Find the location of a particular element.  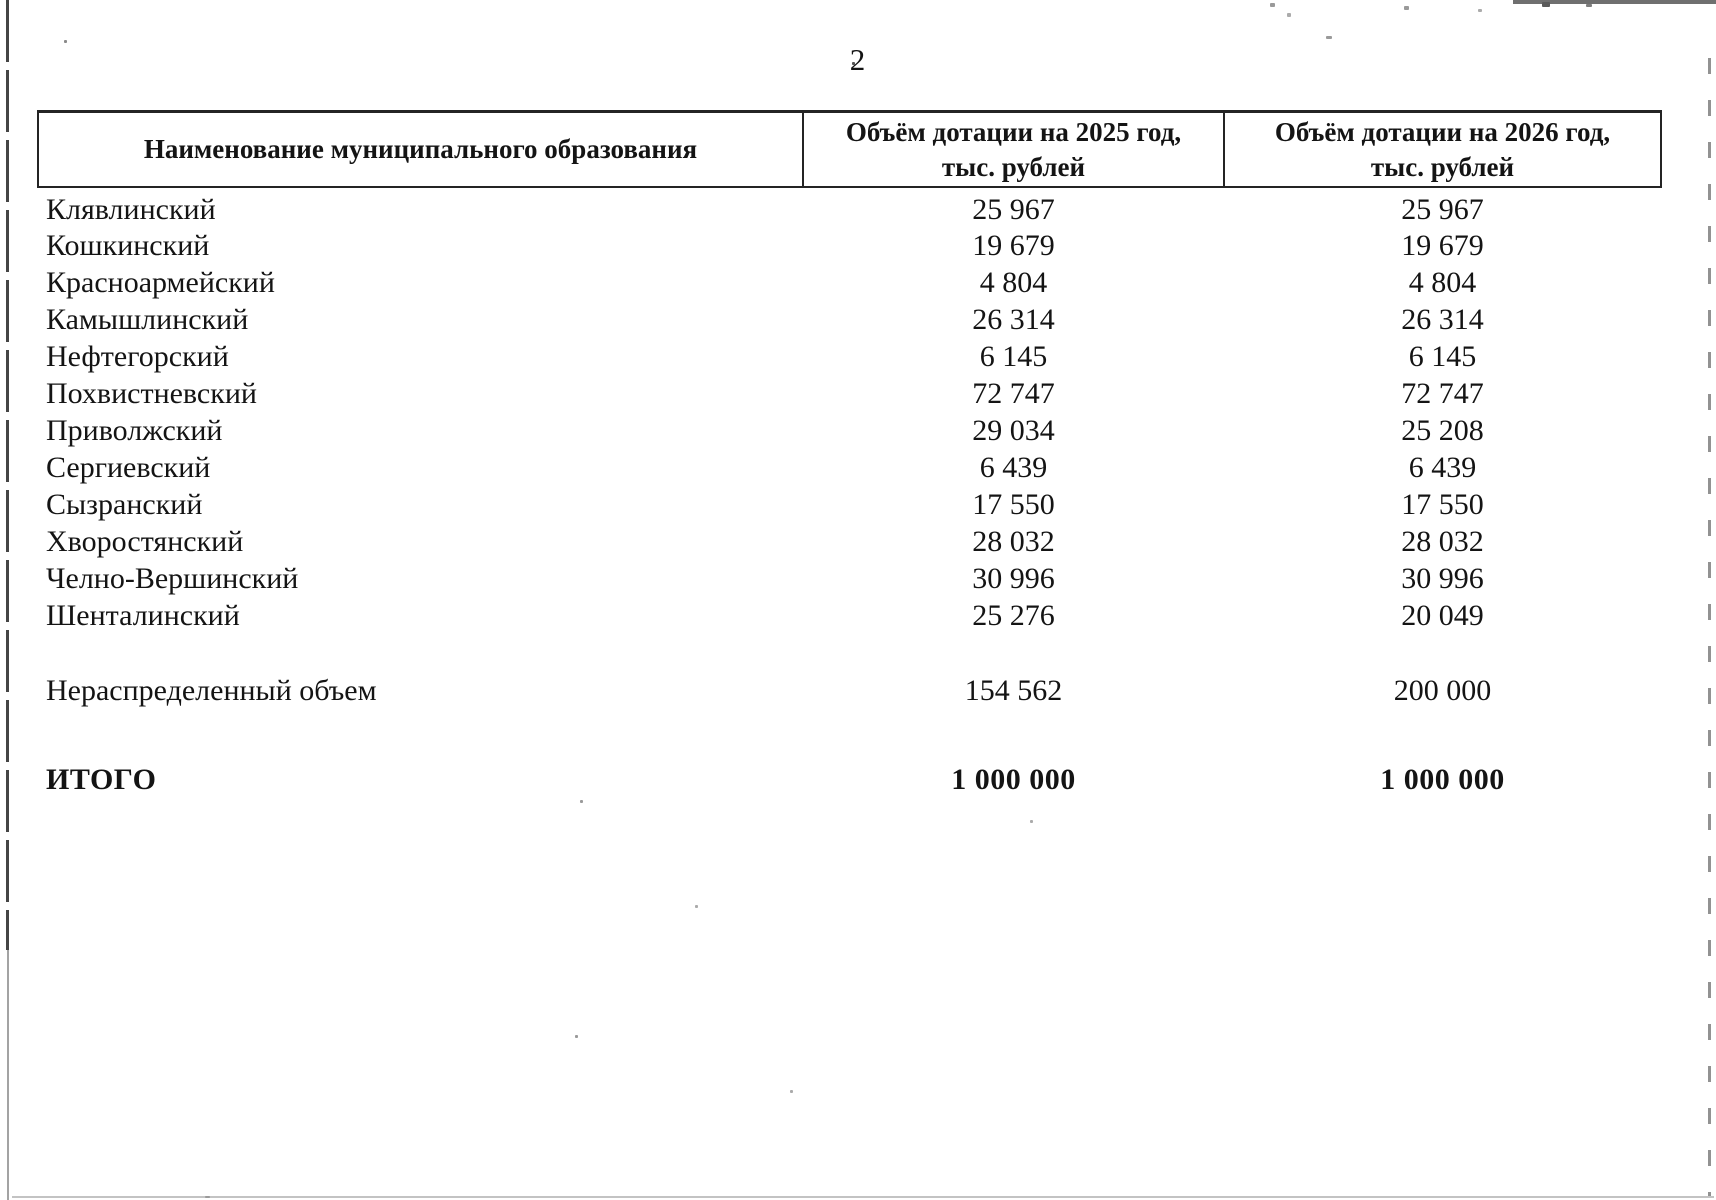

municipality-name: Челно-Вершинский is located at coordinates (172, 578).